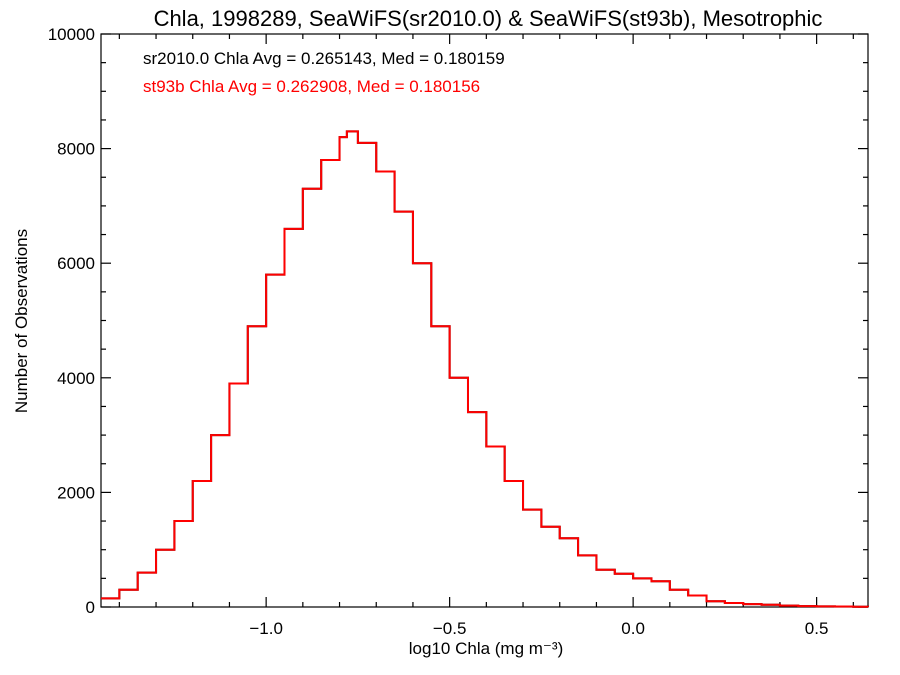  Describe the element at coordinates (633, 628) in the screenshot. I see `x-tick-label: 0.0` at that location.